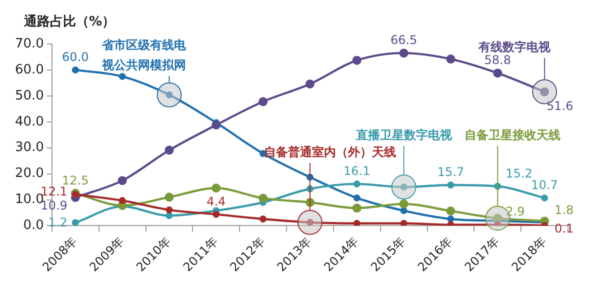 The width and height of the screenshot is (600, 287). What do you see at coordinates (515, 47) in the screenshot?
I see `series-label: 有线数字电视` at bounding box center [515, 47].